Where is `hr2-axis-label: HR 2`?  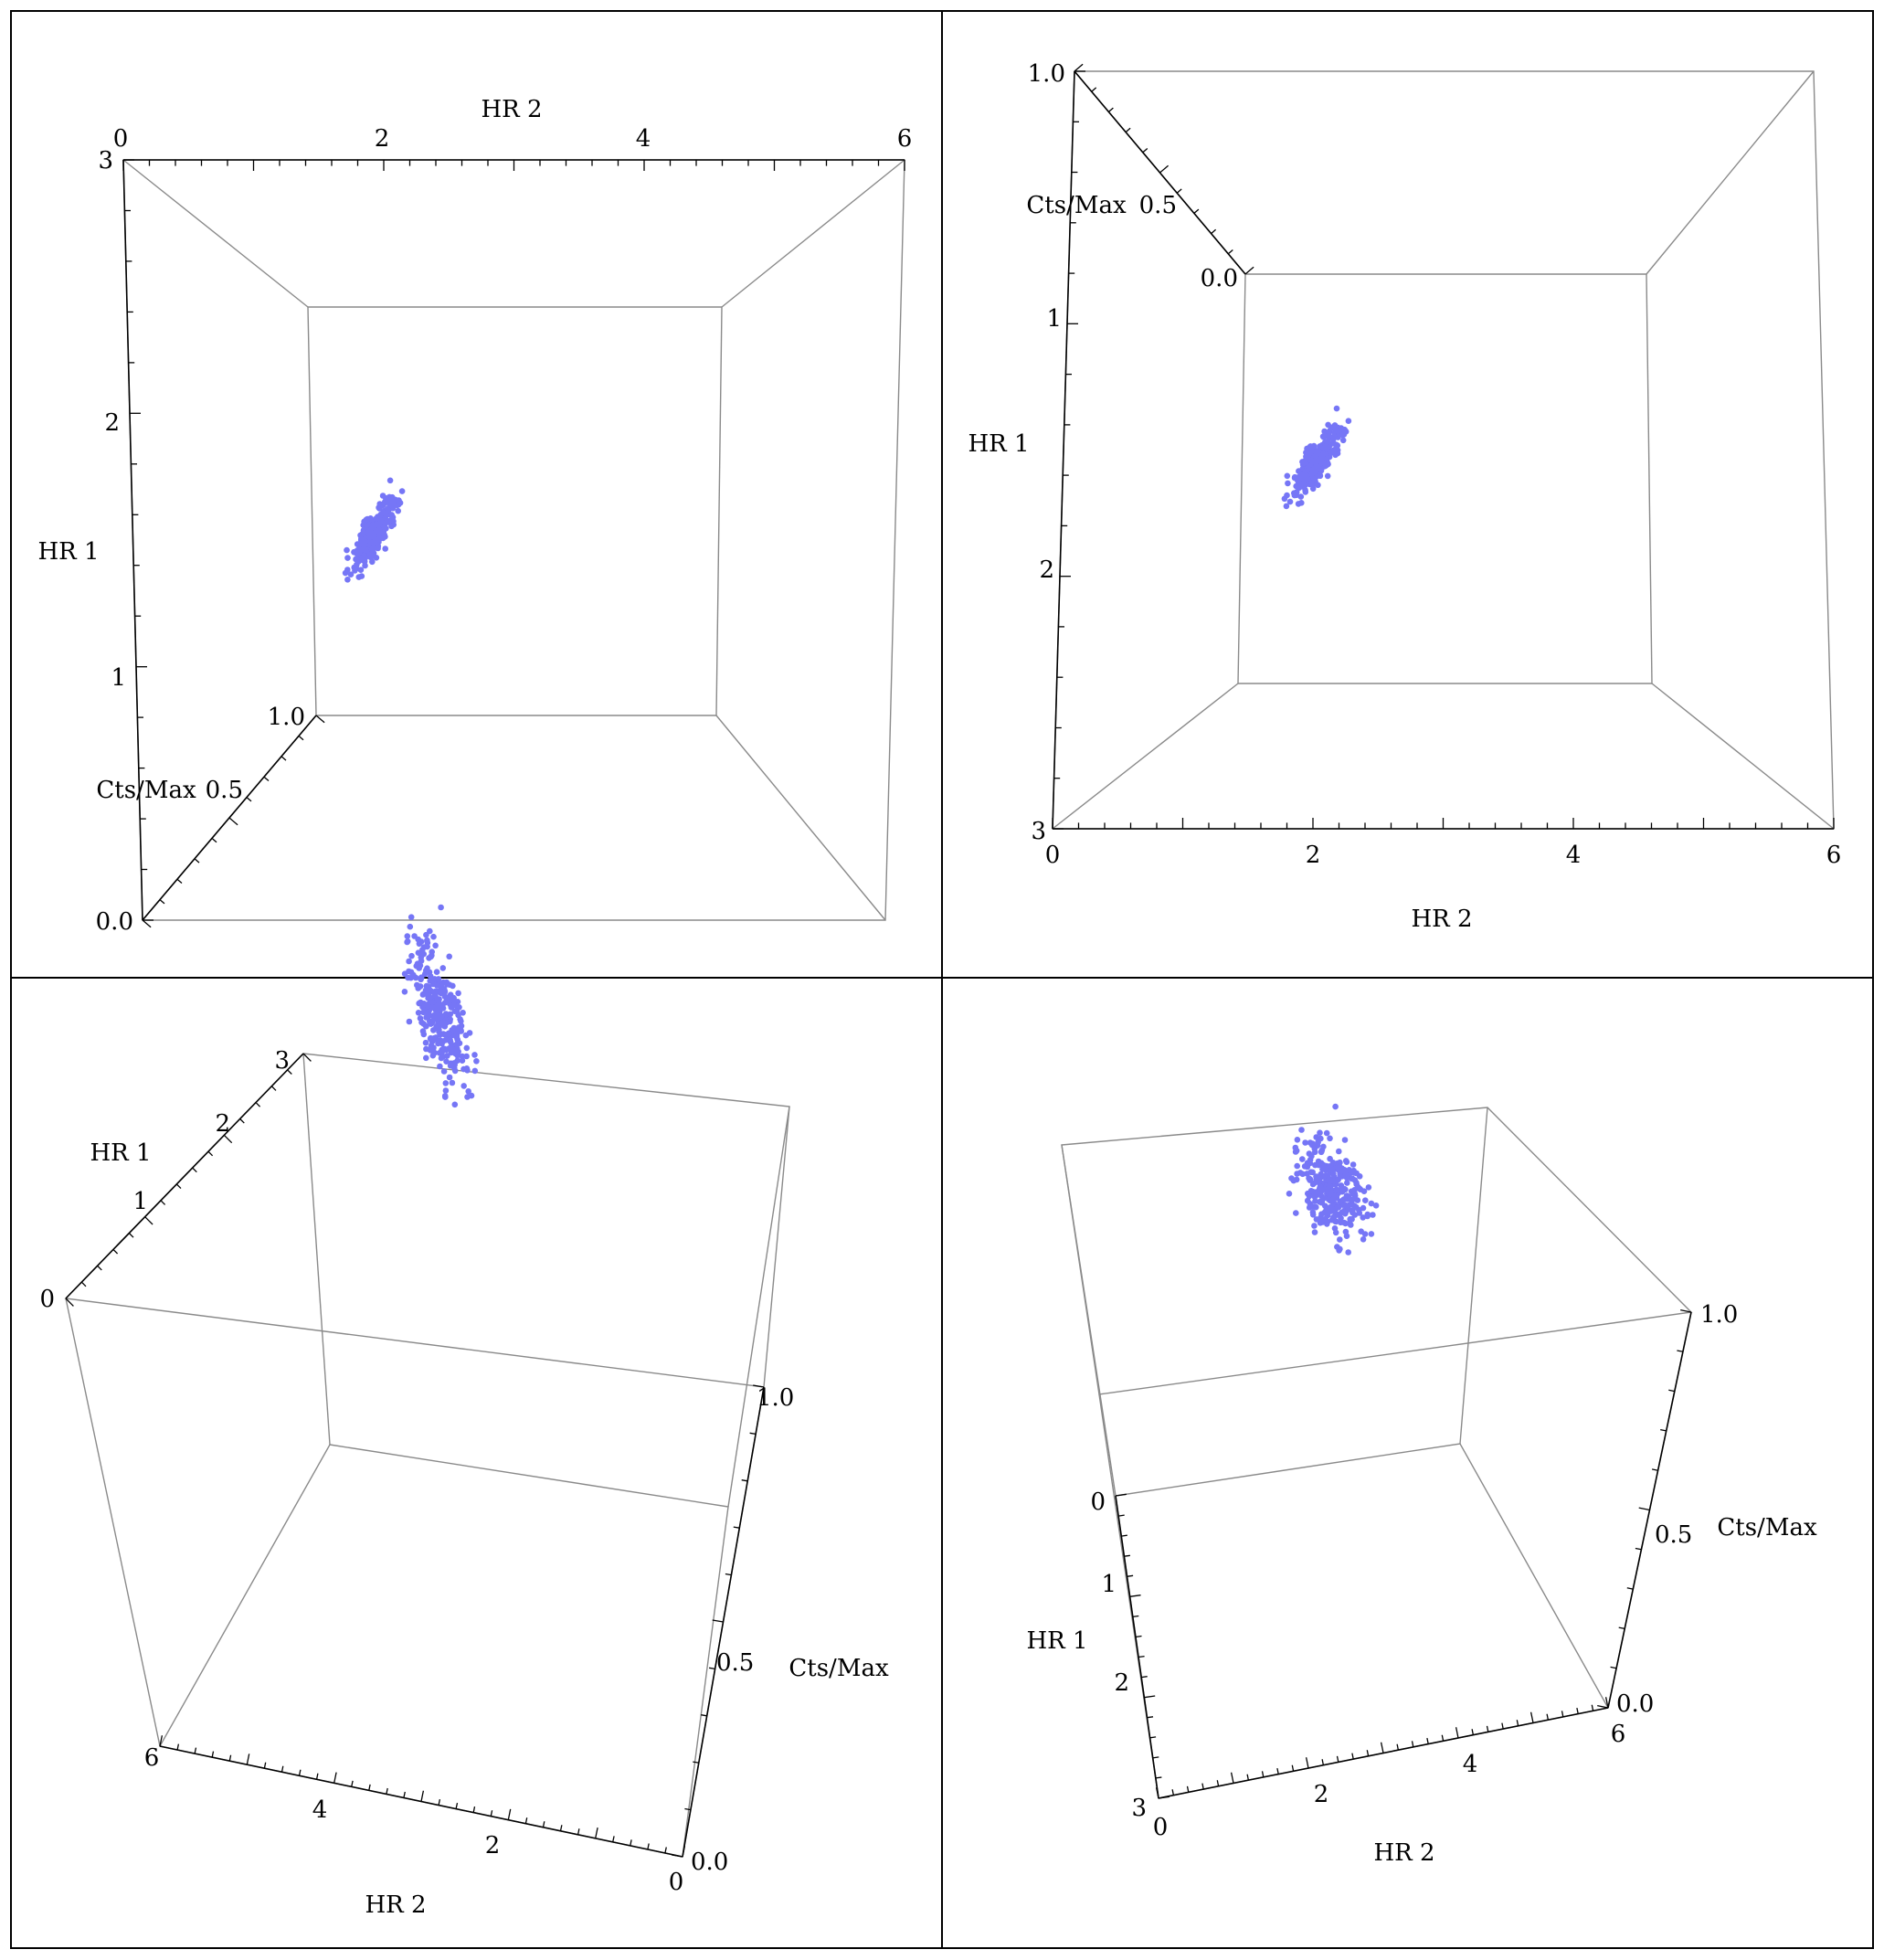
hr2-axis-label: HR 2 is located at coordinates (1404, 1853).